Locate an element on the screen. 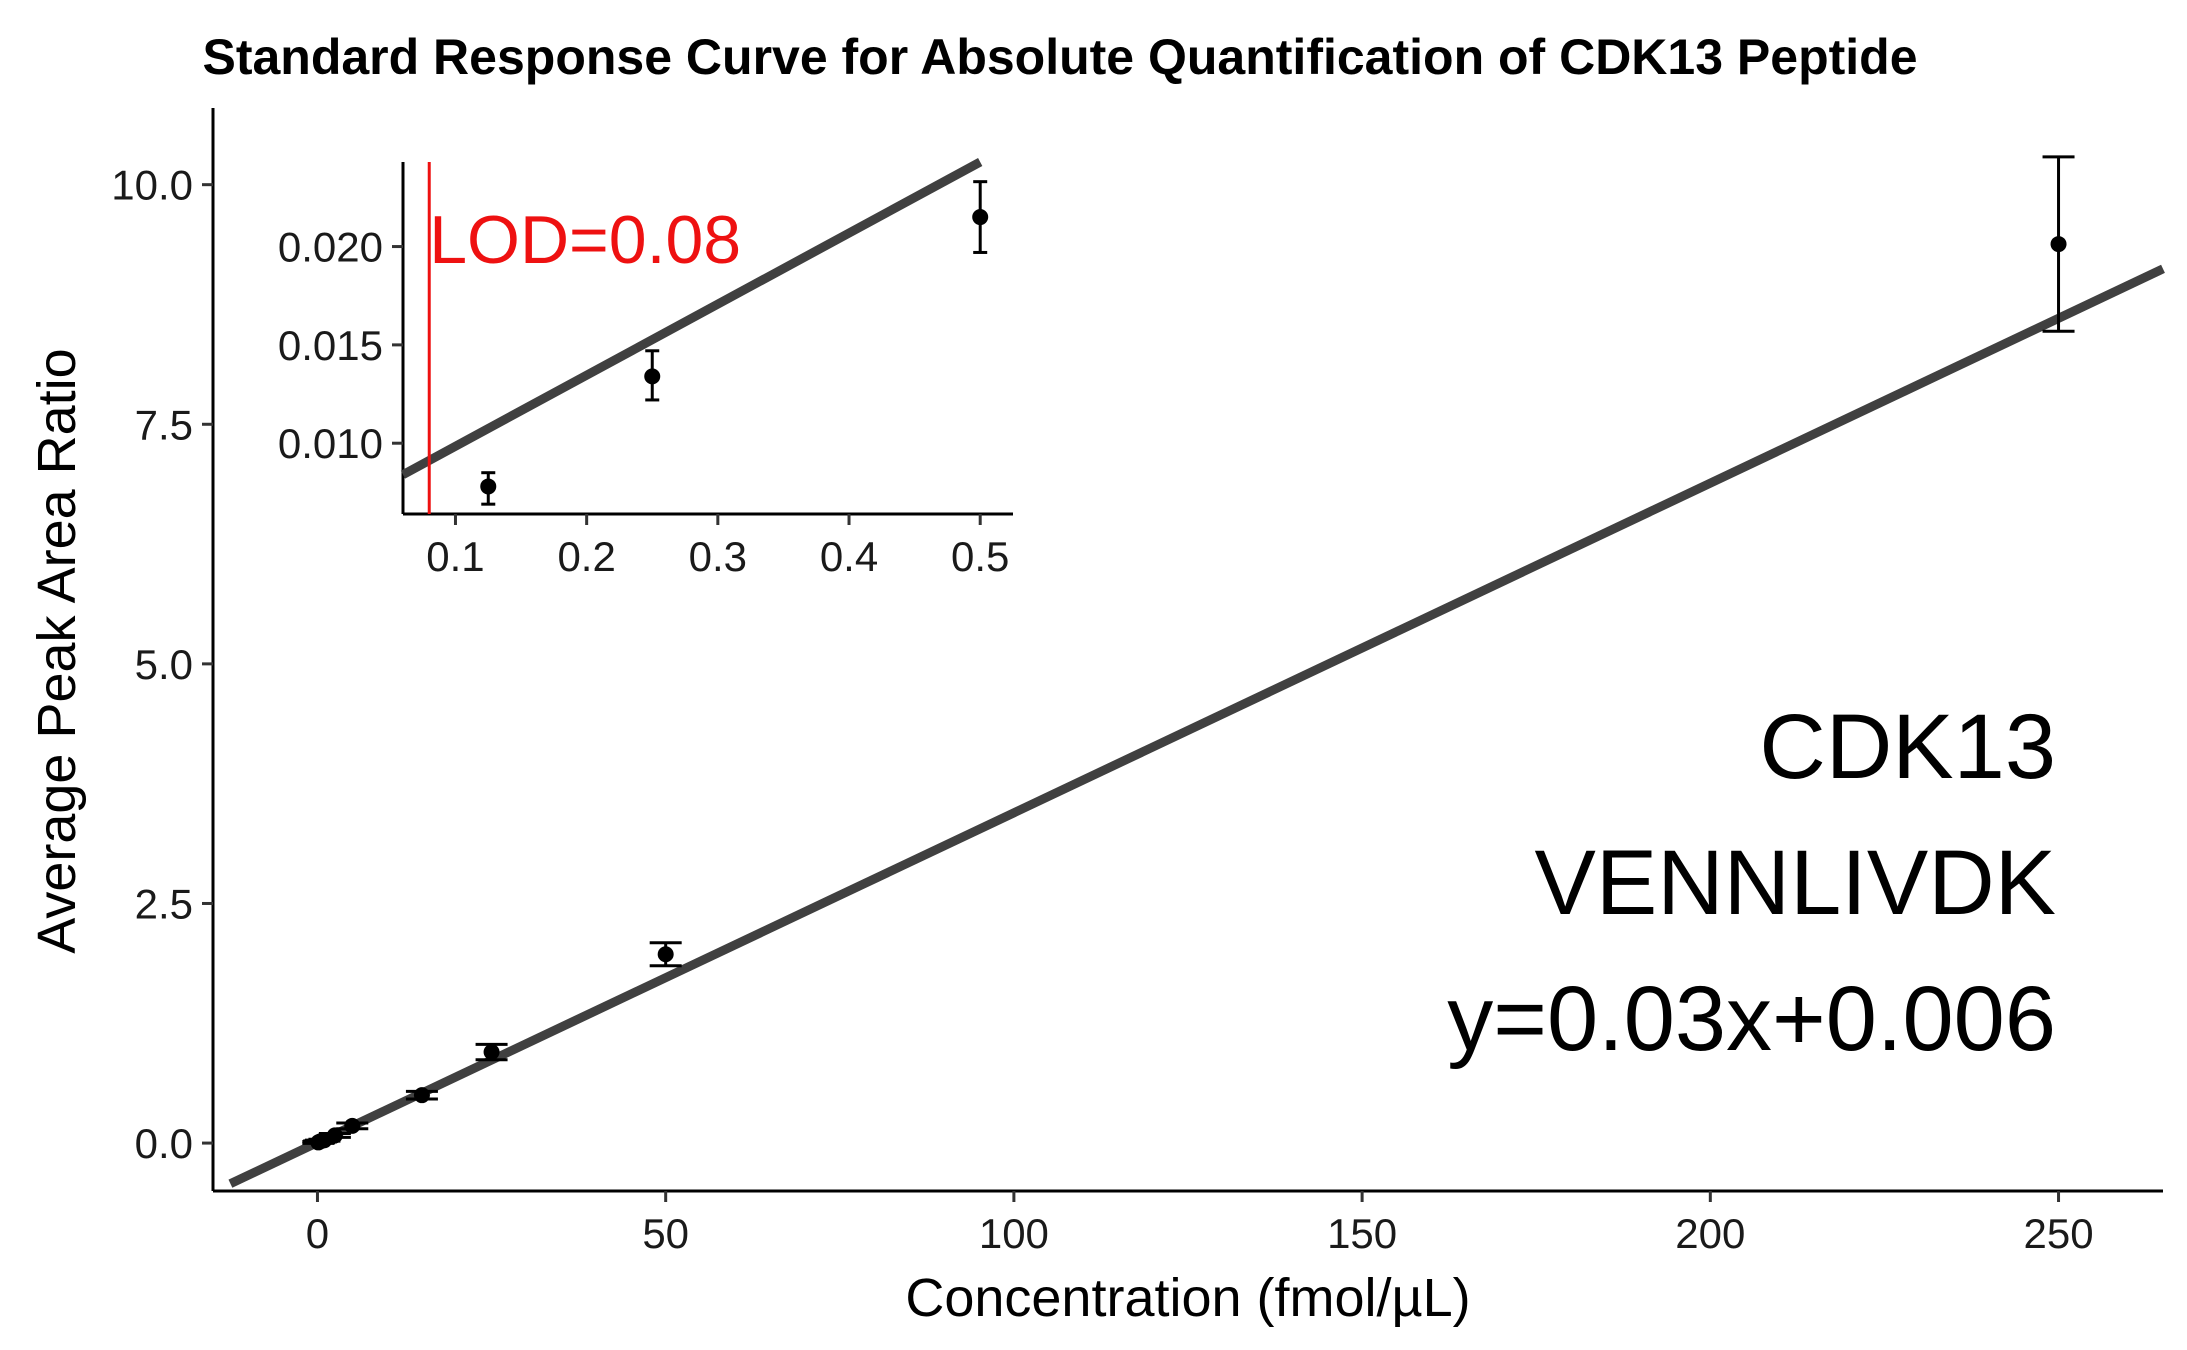 This screenshot has height=1350, width=2187. inset-y-ticks: 0.010 0.015 0.020 is located at coordinates (340, 345).